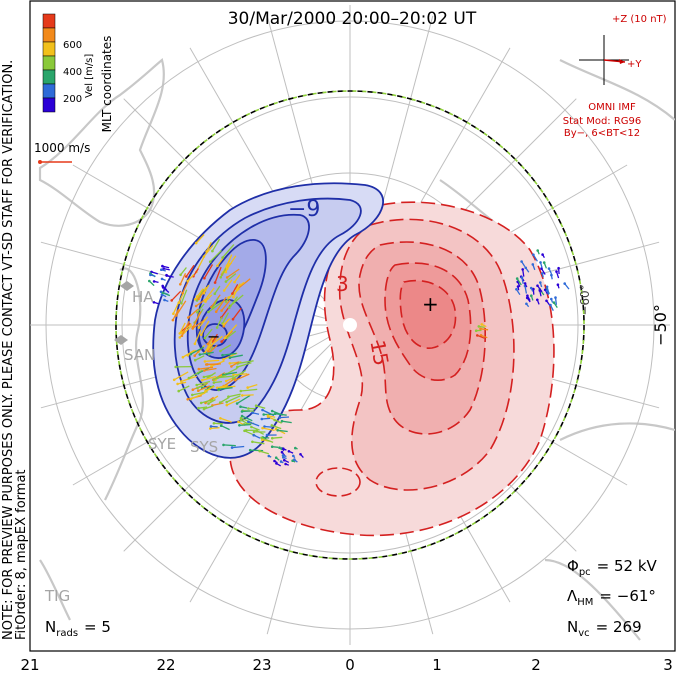 The width and height of the screenshot is (680, 674). I want to click on map-title: 30/Mar/2000 20:00–20:02 UT, so click(352, 19).